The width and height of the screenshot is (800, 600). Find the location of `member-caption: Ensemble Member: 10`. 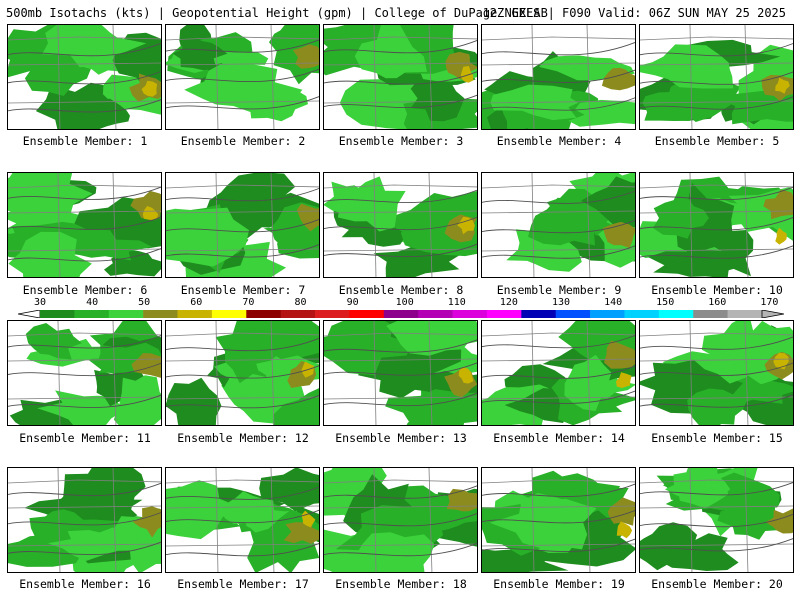

member-caption: Ensemble Member: 10 is located at coordinates (717, 290).